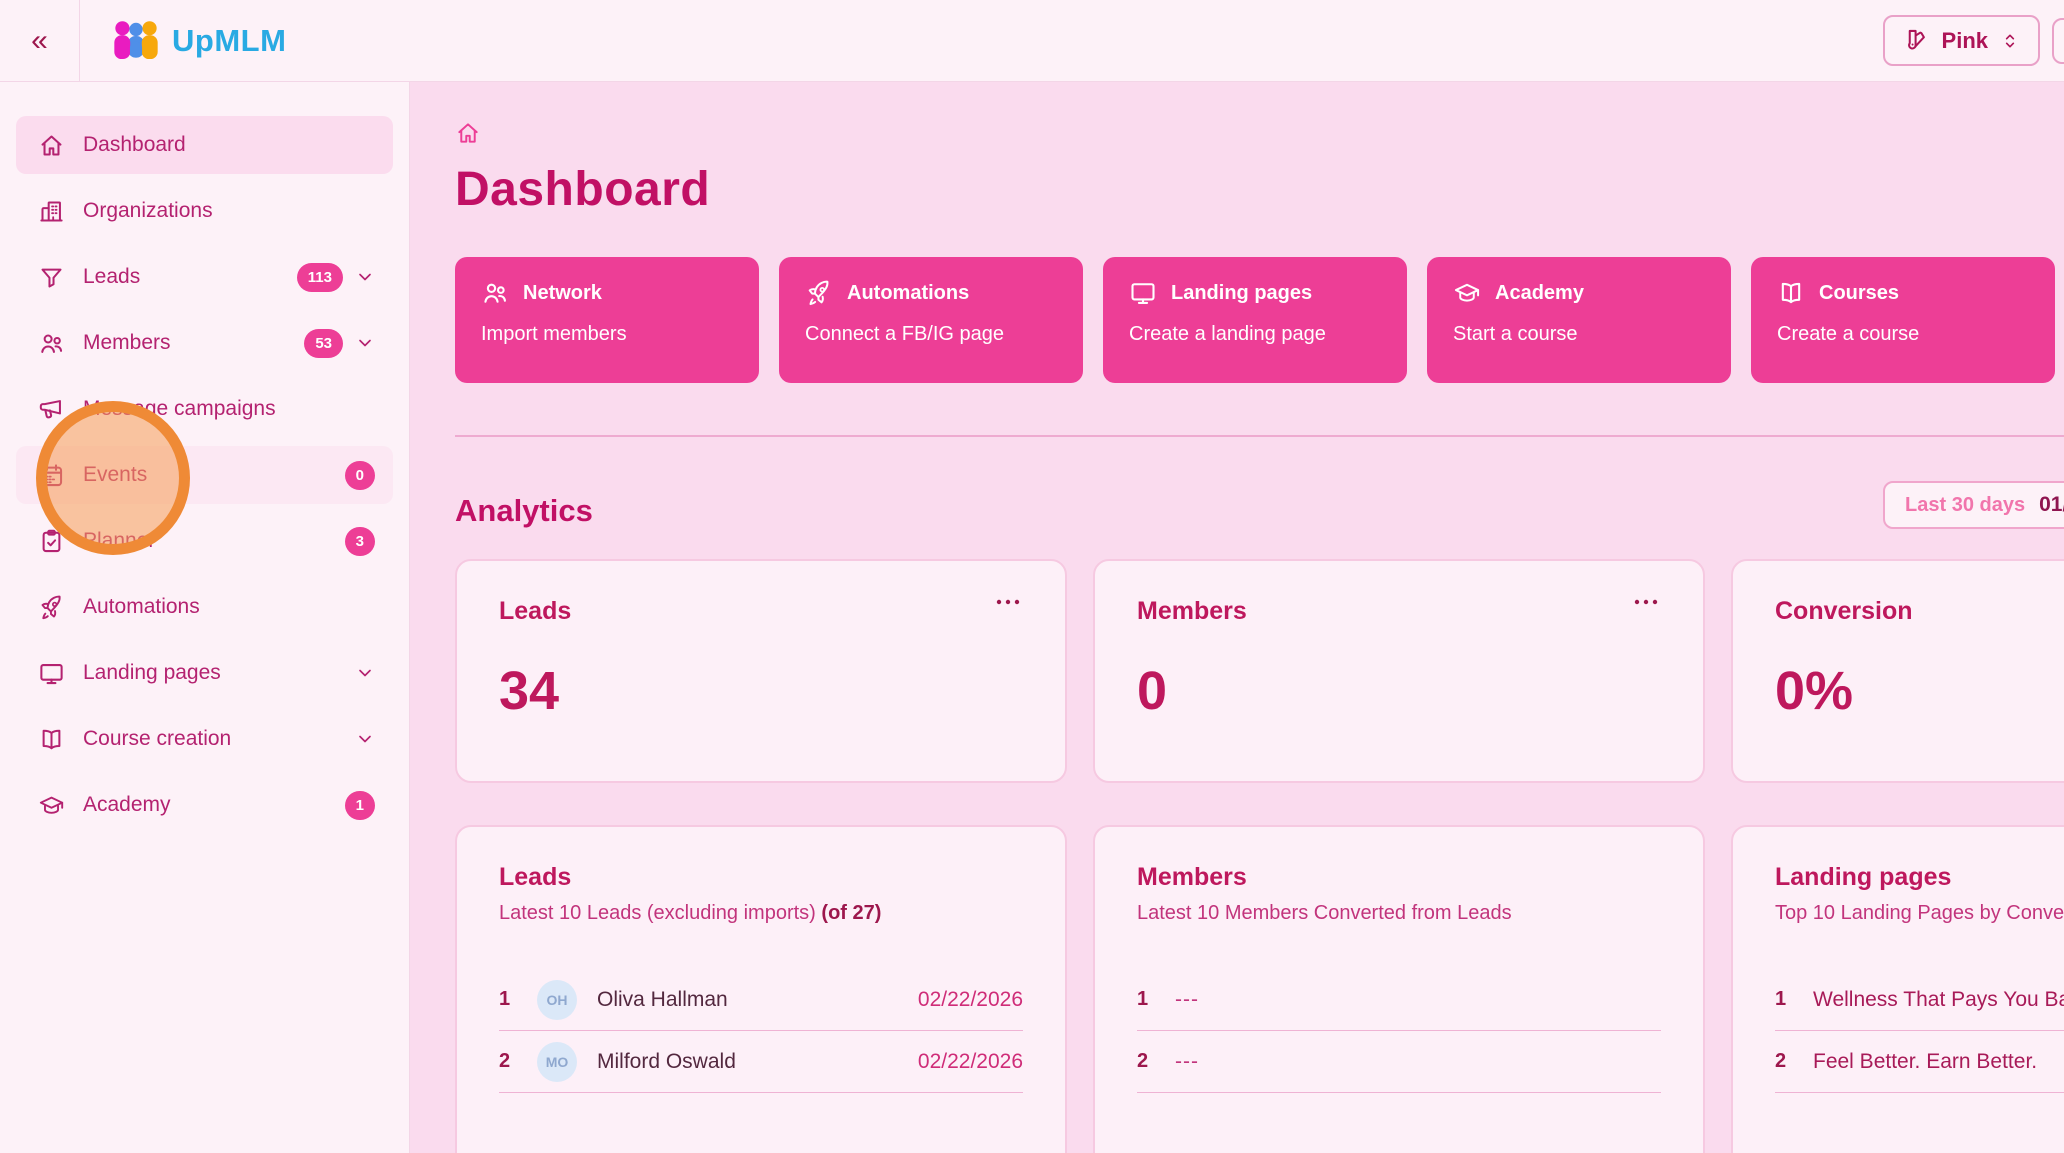 The height and width of the screenshot is (1153, 2064). Describe the element at coordinates (141, 606) in the screenshot. I see `sidebar-item-label: Automations` at that location.